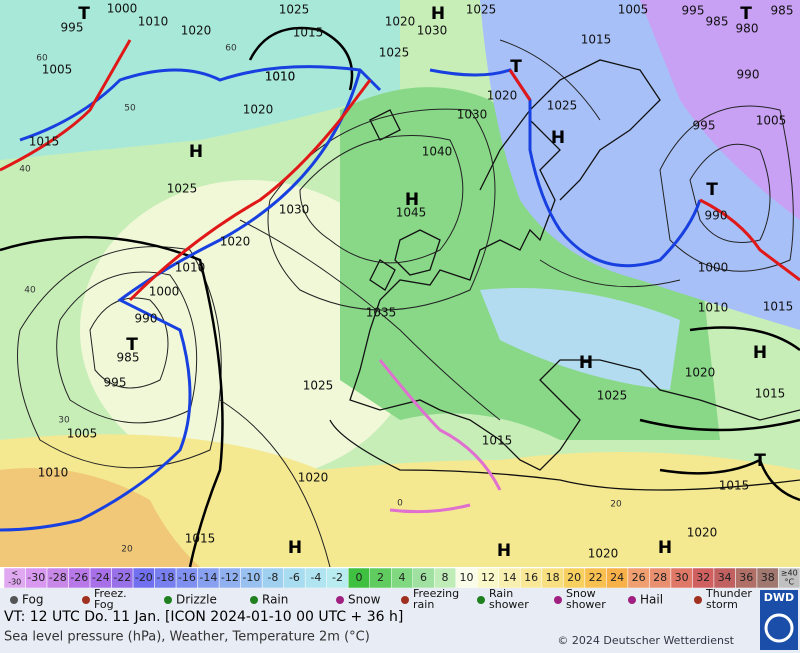 Image resolution: width=800 pixels, height=653 pixels. Describe the element at coordinates (423, 604) in the screenshot. I see `weather-label: rain` at that location.